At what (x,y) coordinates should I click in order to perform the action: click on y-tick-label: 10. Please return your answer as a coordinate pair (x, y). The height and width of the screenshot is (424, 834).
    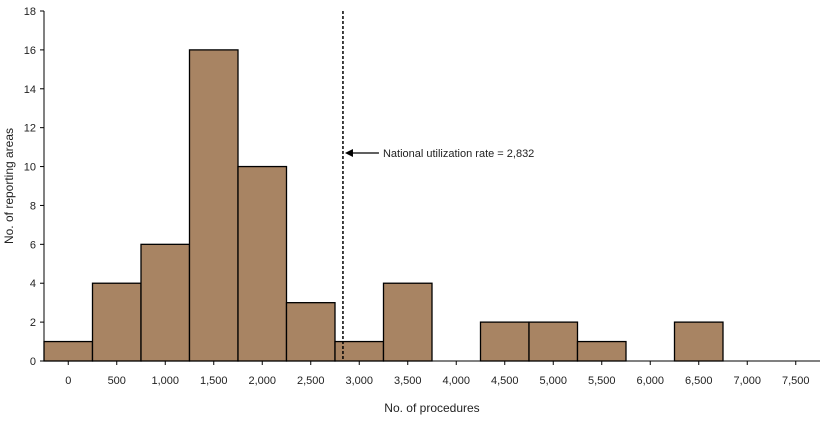
    Looking at the image, I should click on (30, 168).